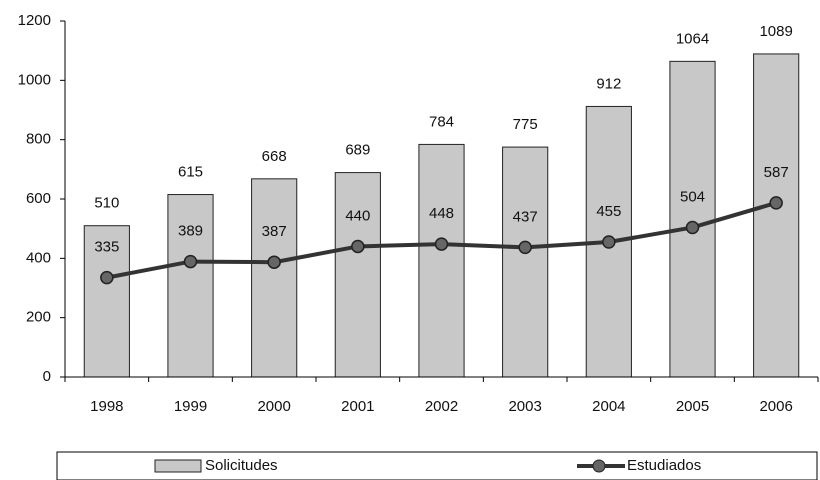  What do you see at coordinates (357, 215) in the screenshot?
I see `line-value-label: 440` at bounding box center [357, 215].